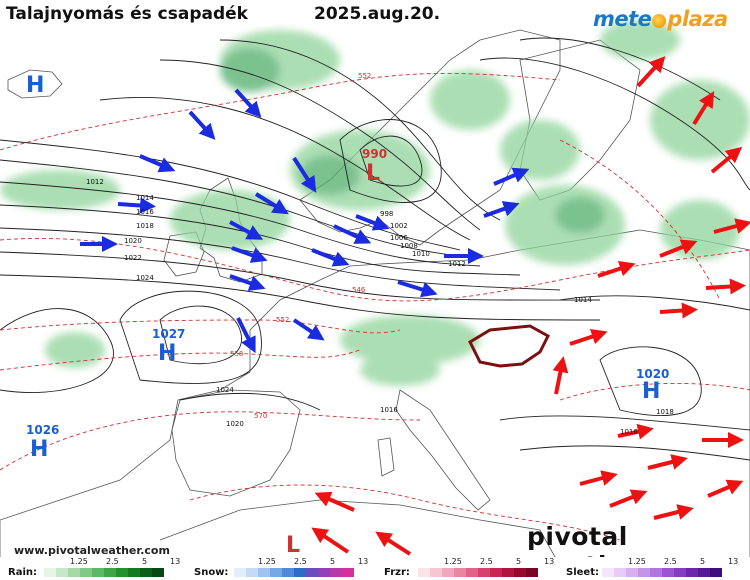 The width and height of the screenshot is (750, 580). What do you see at coordinates (294, 572) in the screenshot?
I see `legend-snow-scale` at bounding box center [294, 572].